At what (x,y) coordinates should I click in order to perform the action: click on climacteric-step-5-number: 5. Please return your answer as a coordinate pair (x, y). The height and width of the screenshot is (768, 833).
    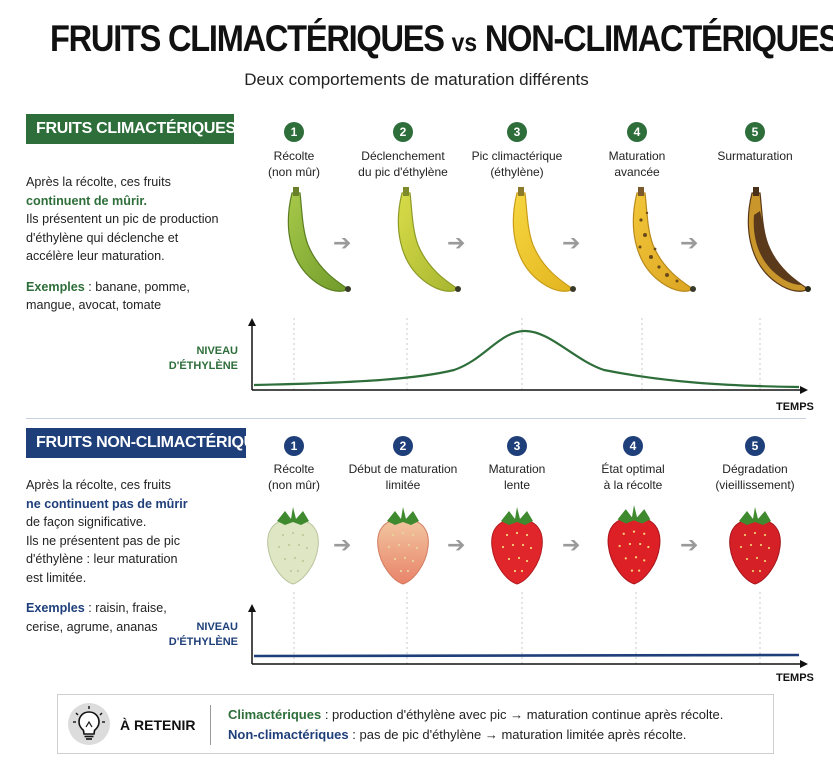
    Looking at the image, I should click on (755, 132).